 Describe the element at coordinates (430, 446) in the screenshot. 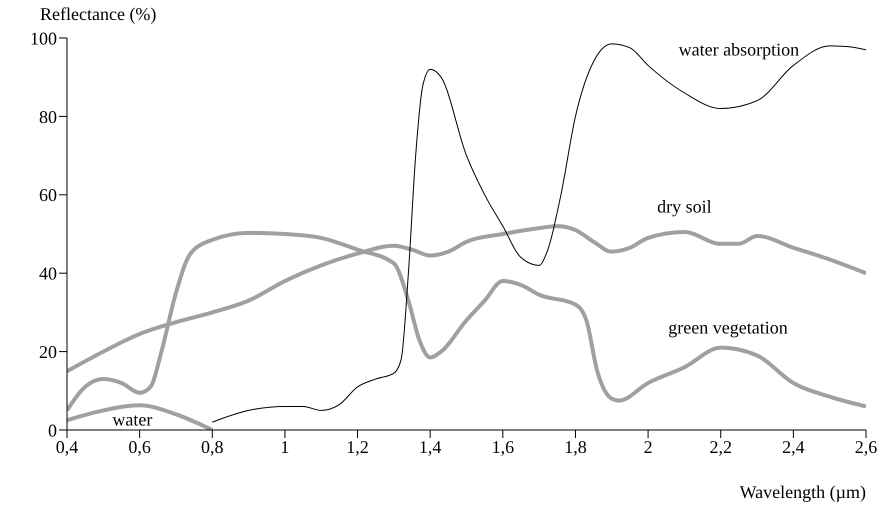

I see `x-tick-label: 1,4` at that location.